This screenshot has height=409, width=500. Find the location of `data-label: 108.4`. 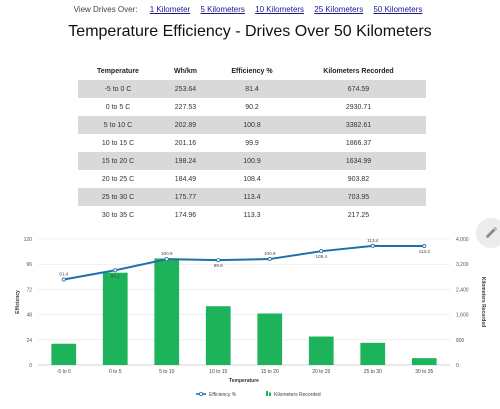

data-label: 108.4 is located at coordinates (322, 256).